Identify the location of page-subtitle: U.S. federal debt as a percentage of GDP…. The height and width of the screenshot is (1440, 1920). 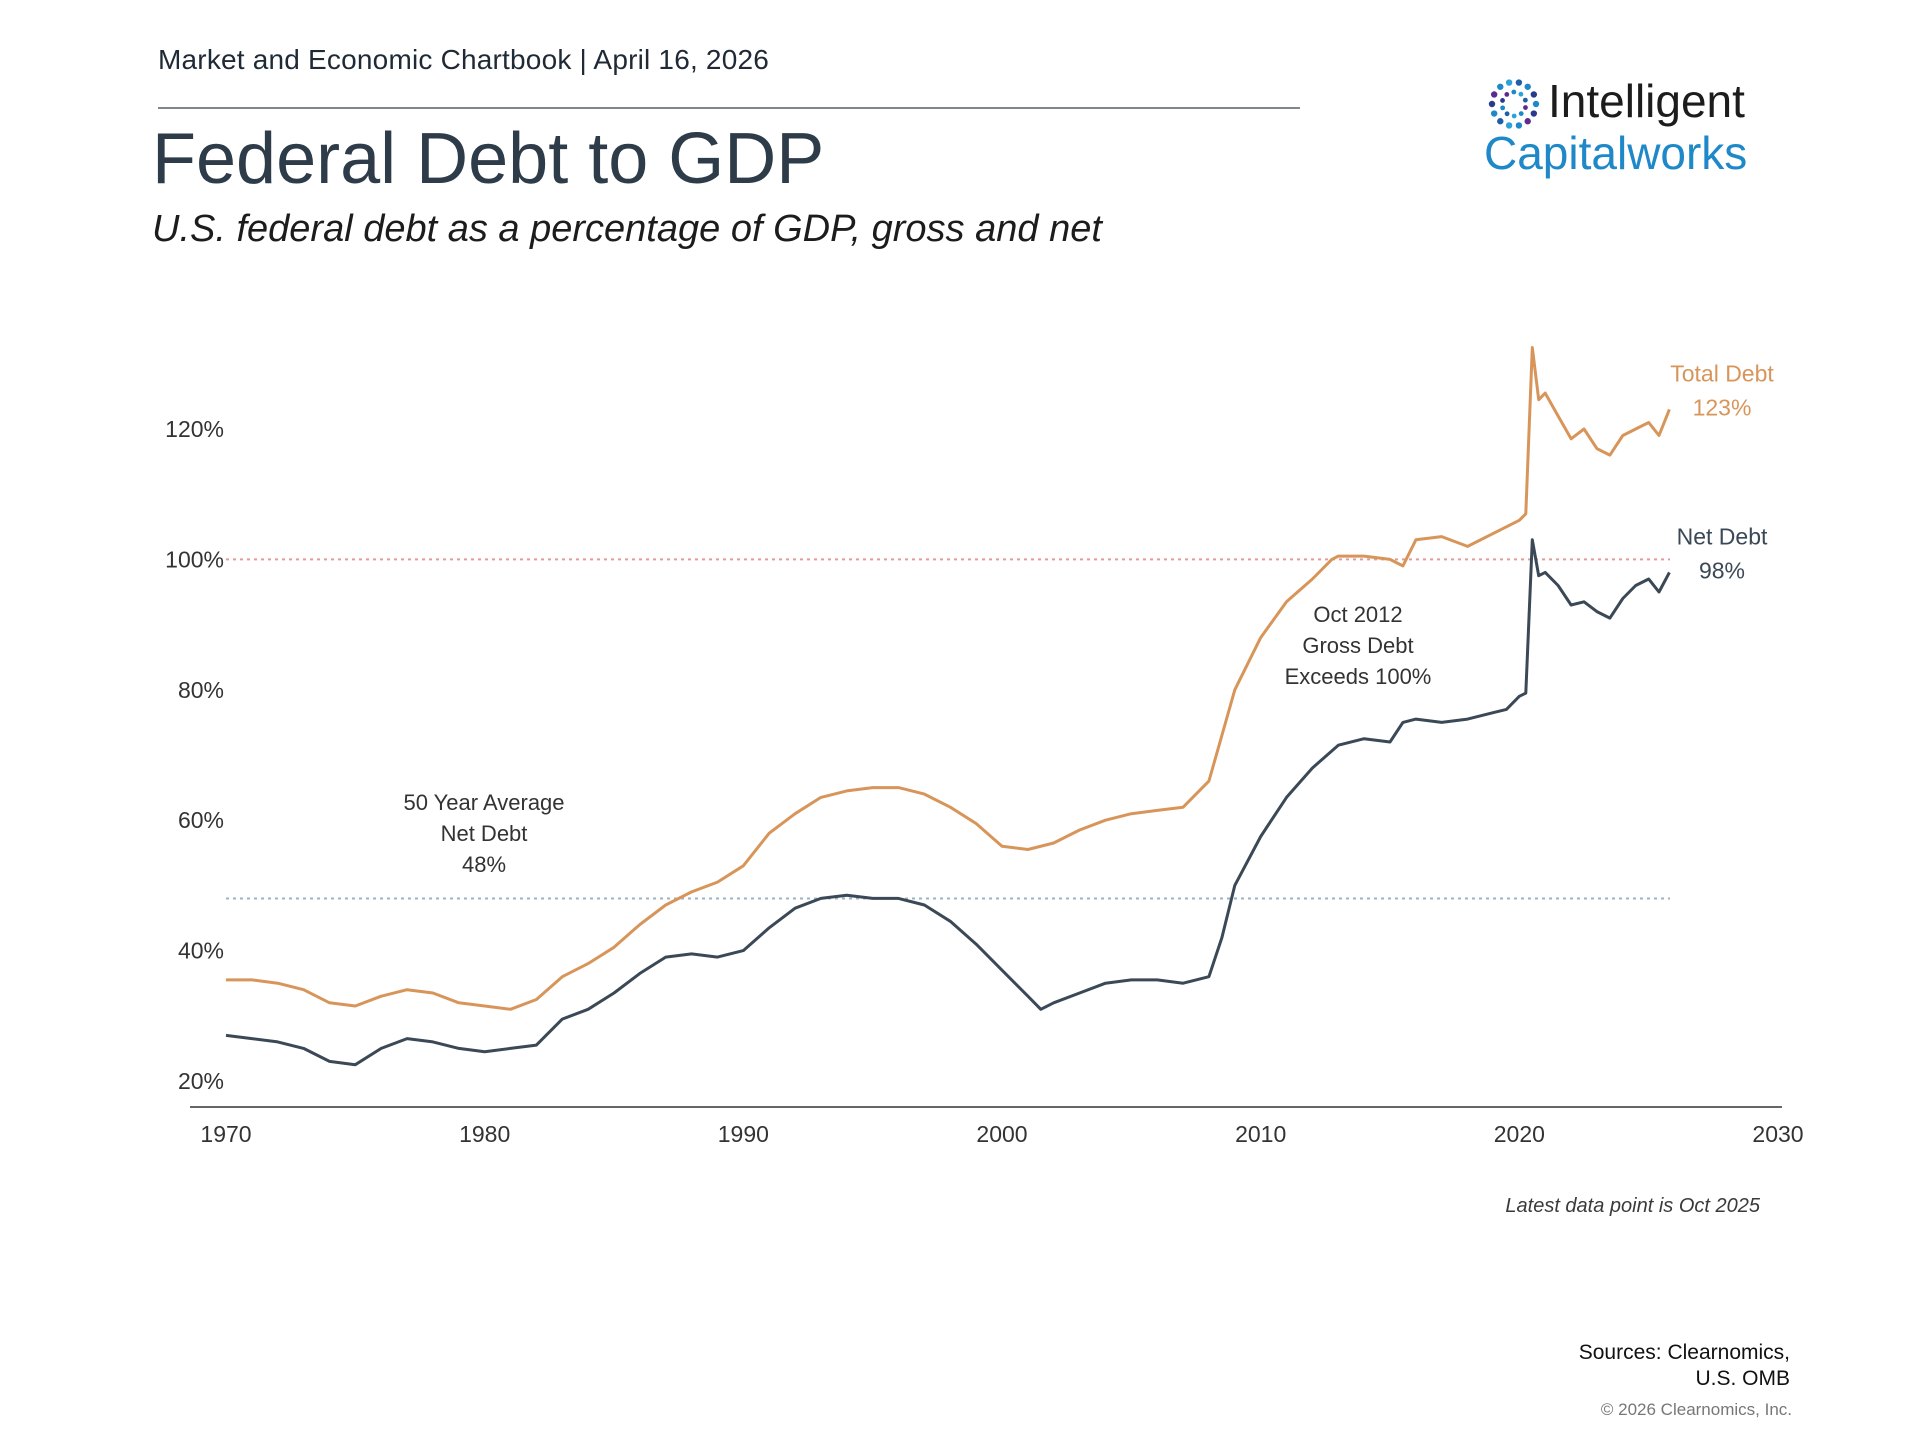
(627, 229).